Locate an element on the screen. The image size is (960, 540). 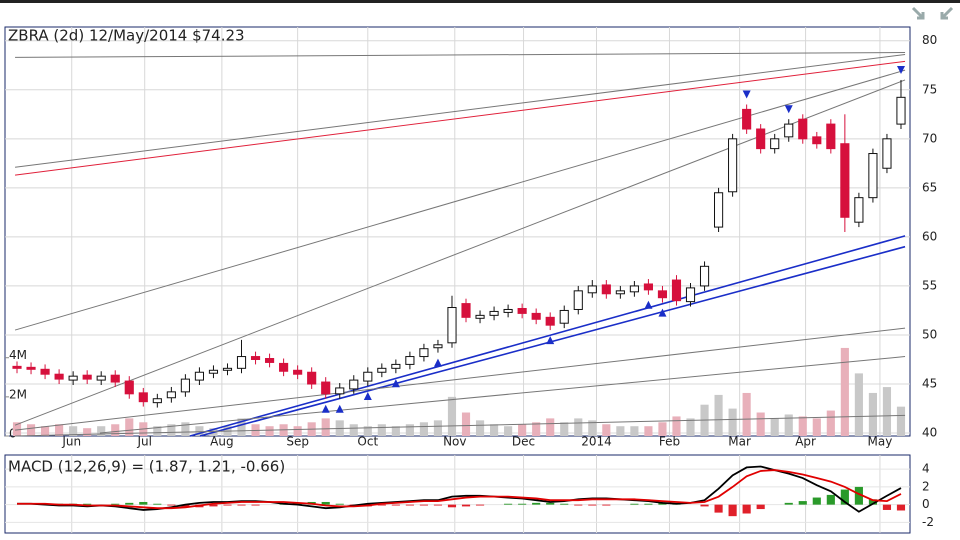
x-tick-label: Apr is located at coordinates (805, 442).